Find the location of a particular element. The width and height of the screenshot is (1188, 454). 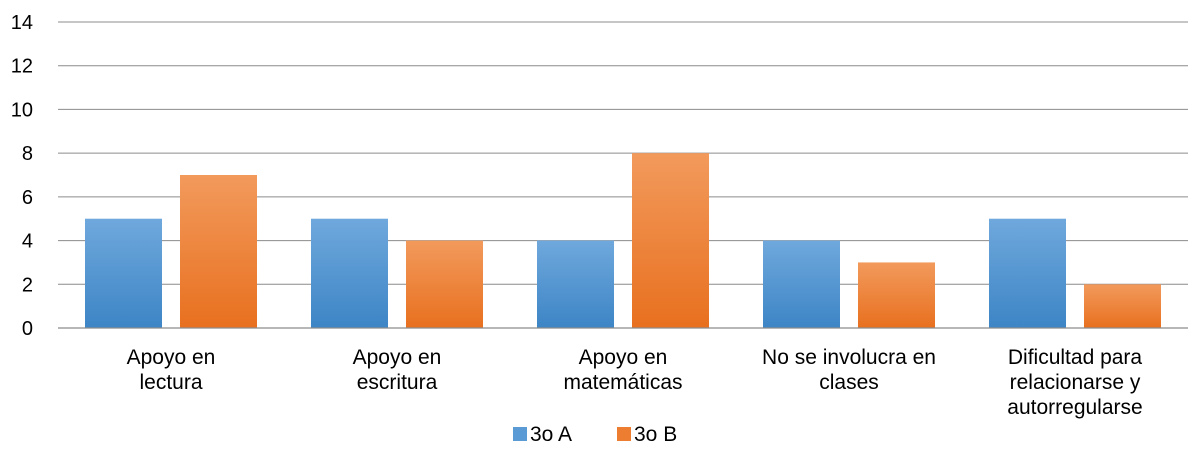

legend-label-0: 3o A is located at coordinates (551, 434).